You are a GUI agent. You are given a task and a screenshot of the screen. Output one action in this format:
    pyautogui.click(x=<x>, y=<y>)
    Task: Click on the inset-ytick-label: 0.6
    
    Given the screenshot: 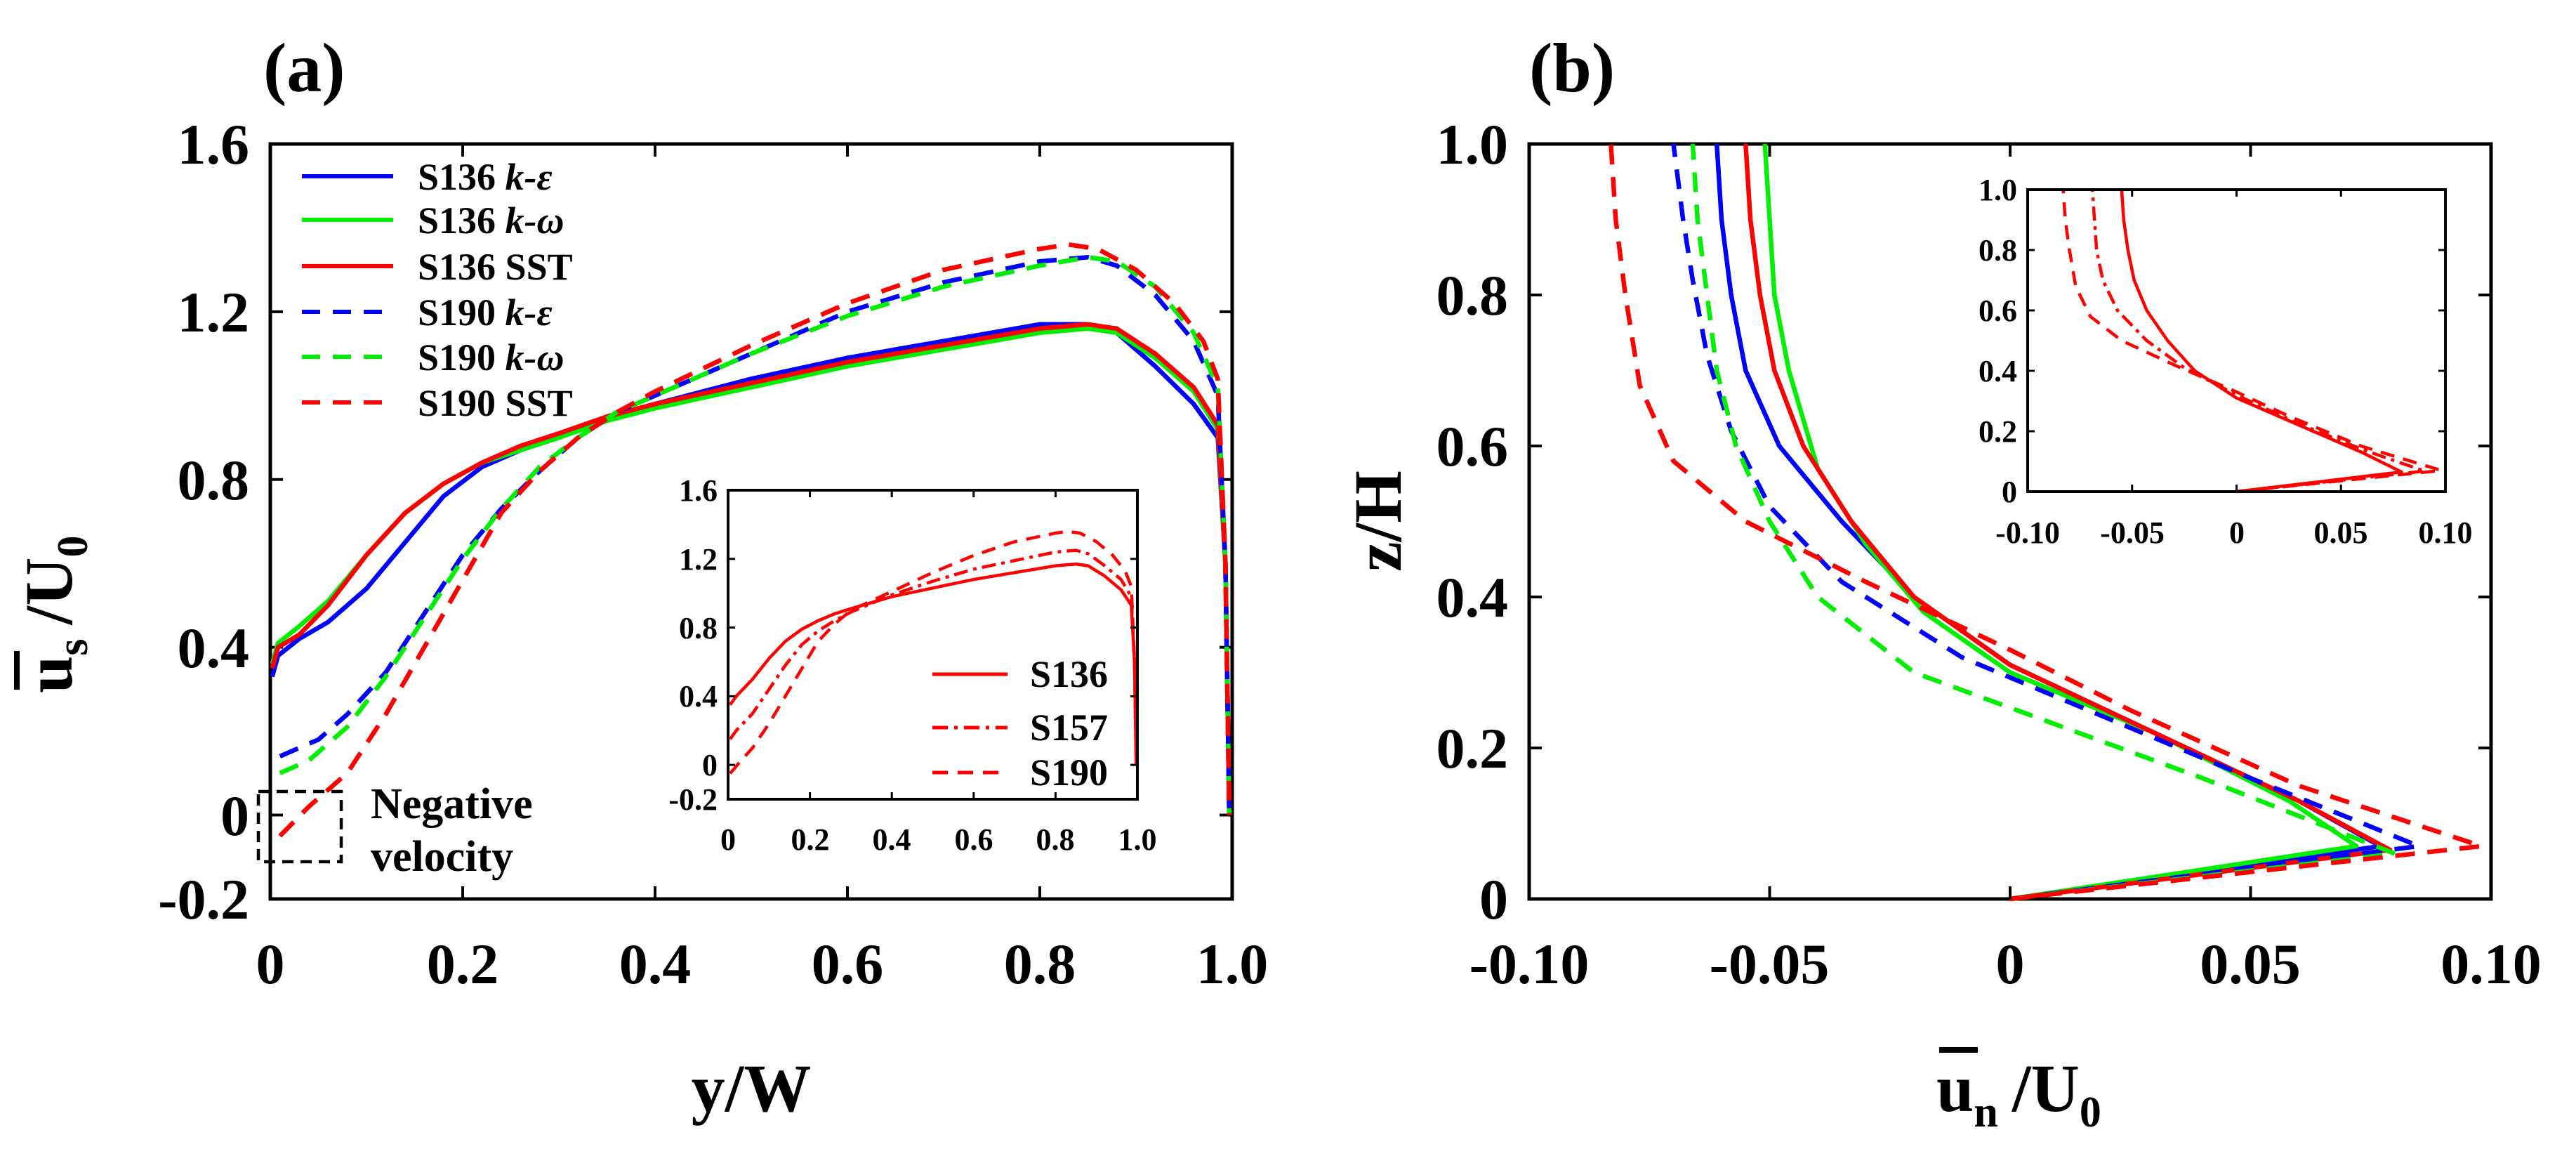 What is the action you would take?
    pyautogui.click(x=1998, y=311)
    